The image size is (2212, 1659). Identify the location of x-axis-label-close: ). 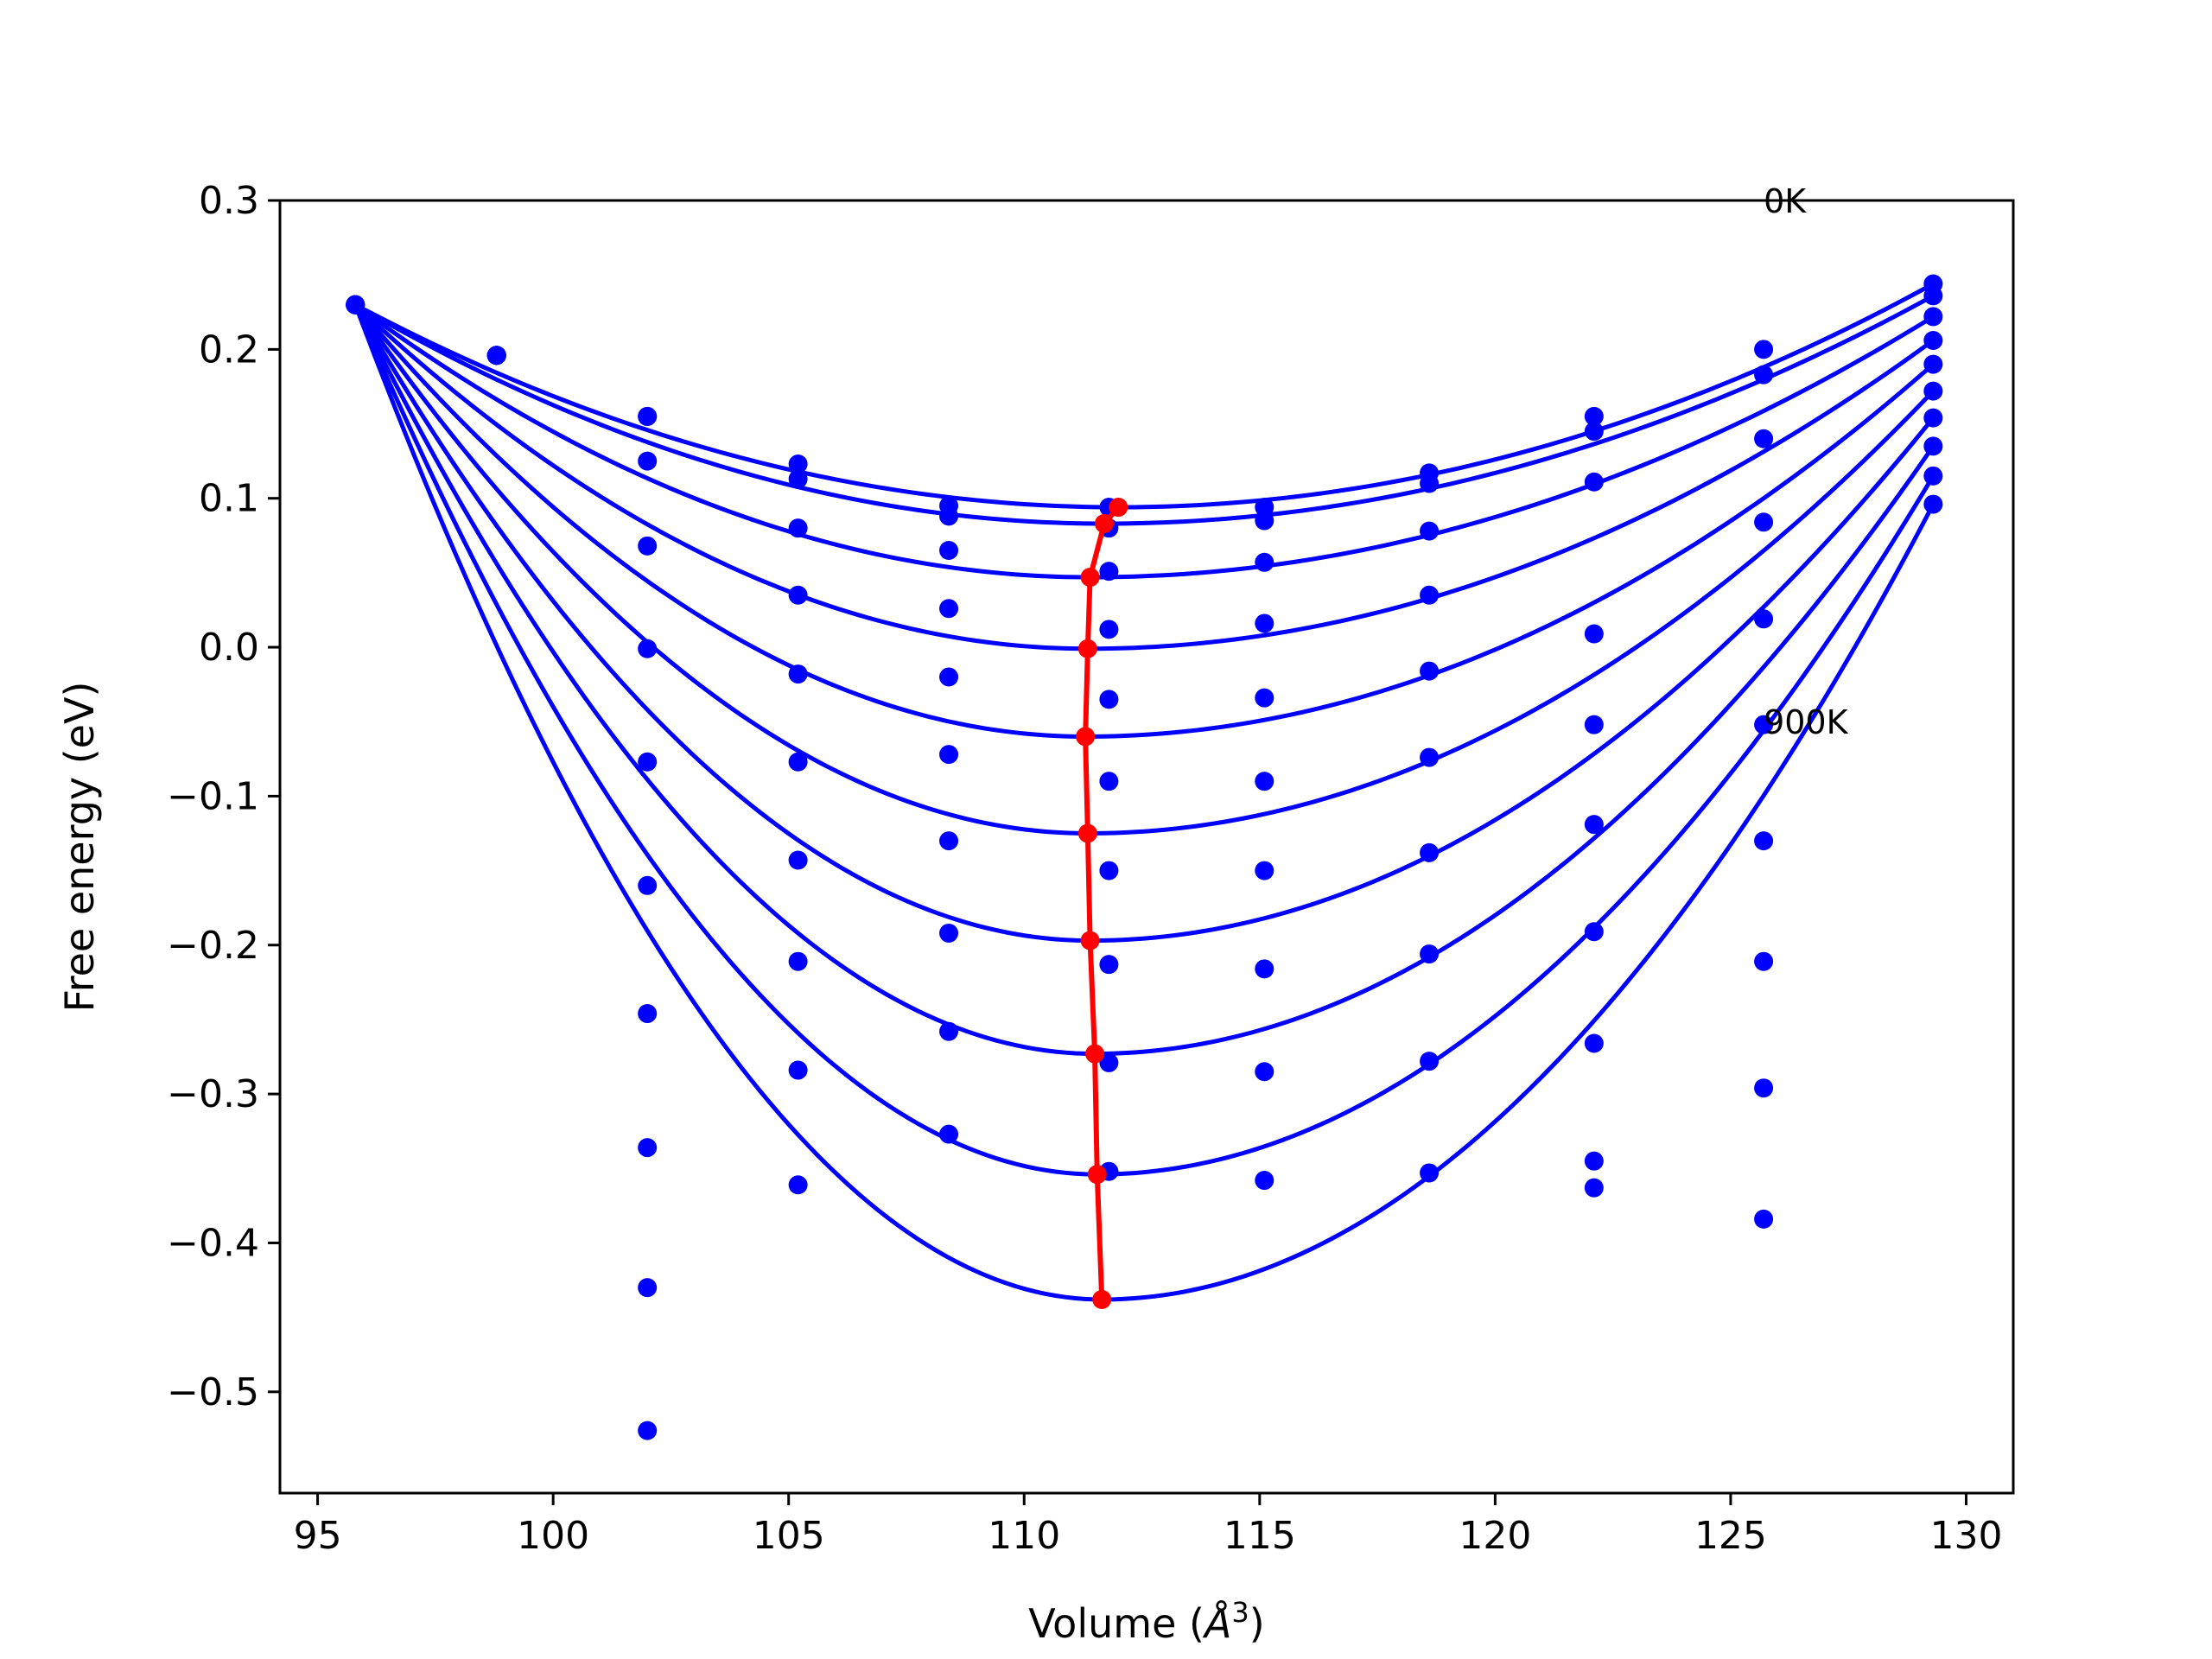
(1257, 1623).